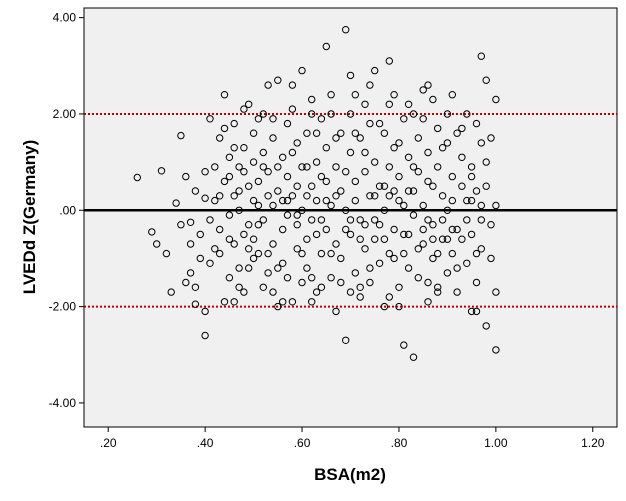 The image size is (626, 501). Describe the element at coordinates (29, 217) in the screenshot. I see `y-axis-title: LVEDd Z(Germany)` at that location.